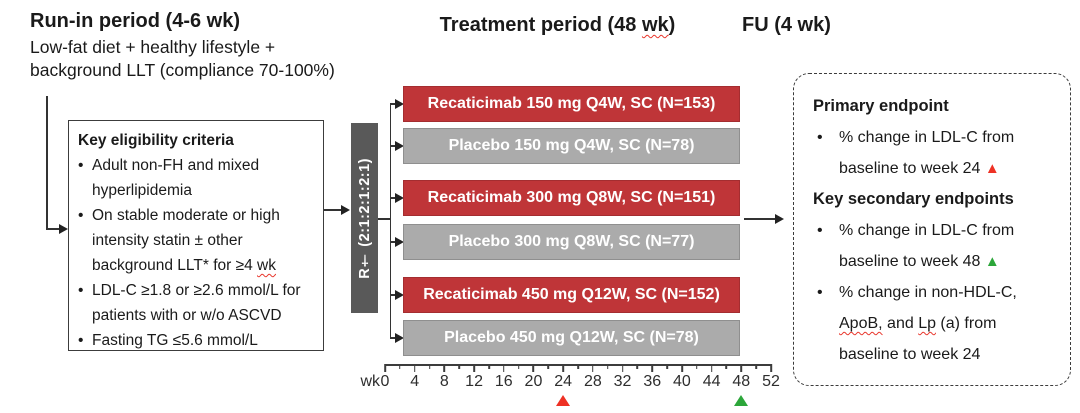  I want to click on secondary-endpoint-2-line2: ApoB, and Lp (a) from, so click(949, 323).